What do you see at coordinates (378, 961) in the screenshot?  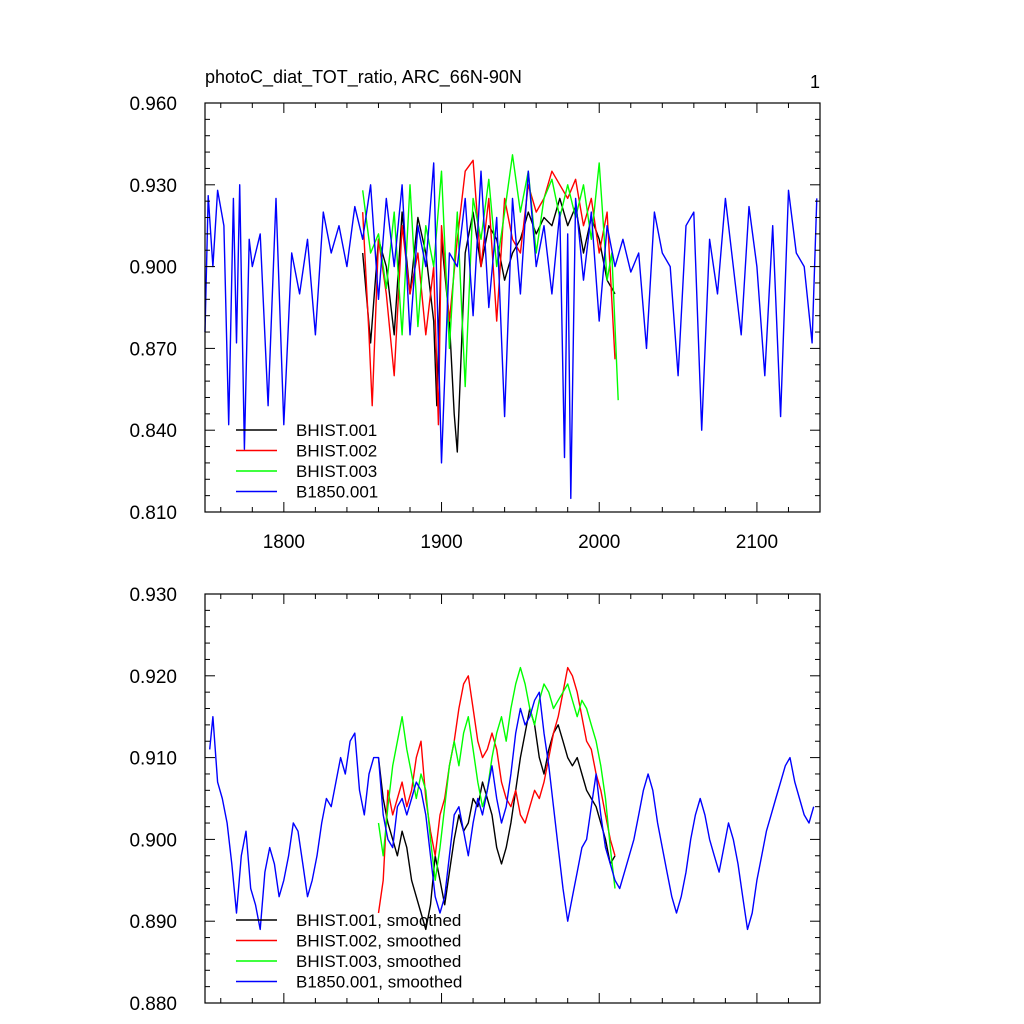 I see `legend-label: BHIST.003, smoothed` at bounding box center [378, 961].